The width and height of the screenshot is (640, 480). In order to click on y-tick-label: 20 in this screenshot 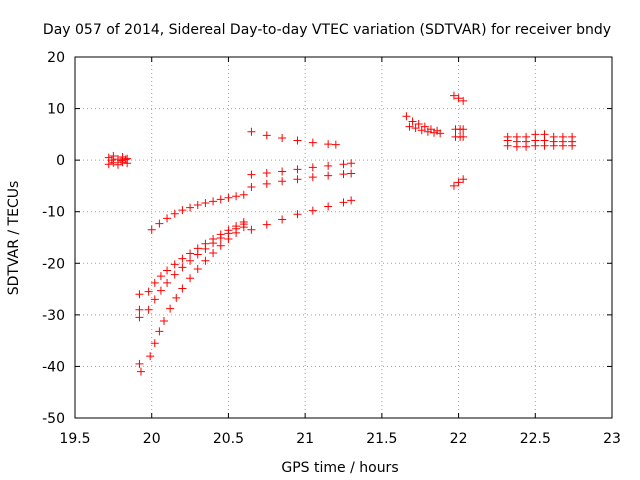, I will do `click(56, 58)`.